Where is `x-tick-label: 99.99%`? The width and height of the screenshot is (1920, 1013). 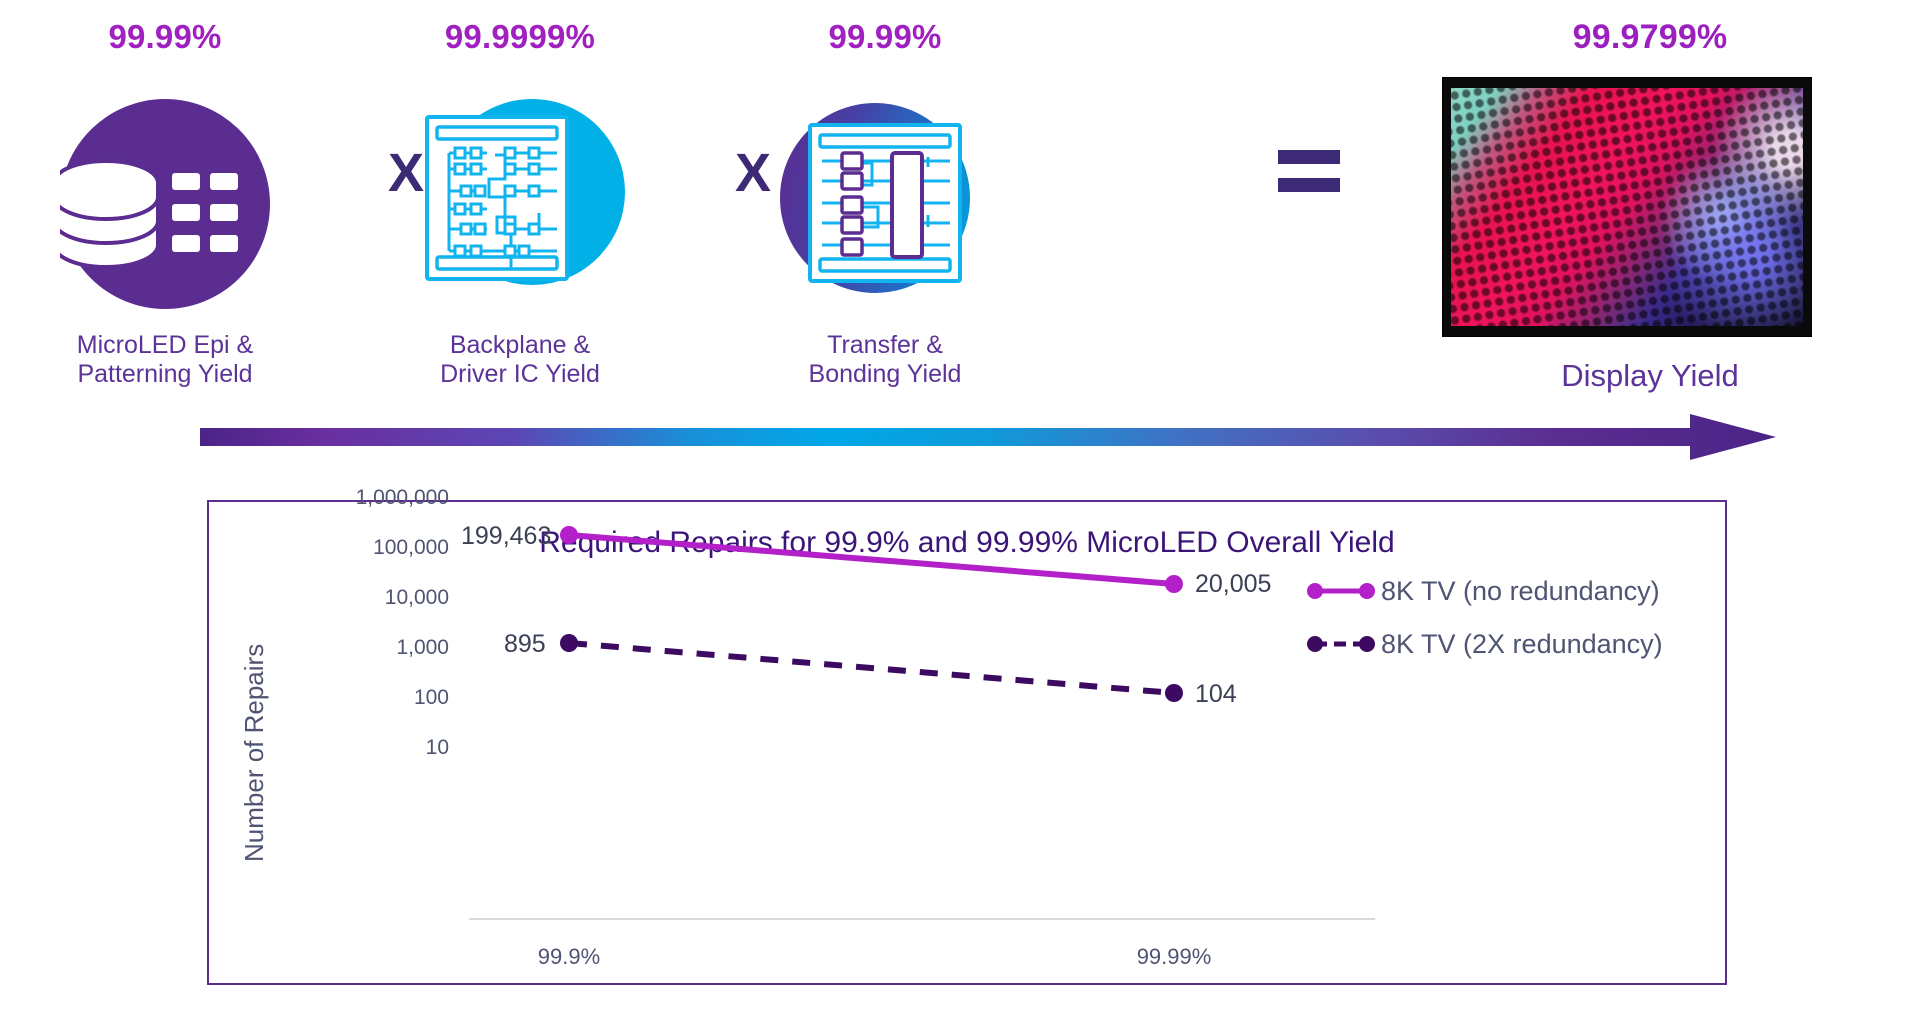
x-tick-label: 99.99% is located at coordinates (1174, 956).